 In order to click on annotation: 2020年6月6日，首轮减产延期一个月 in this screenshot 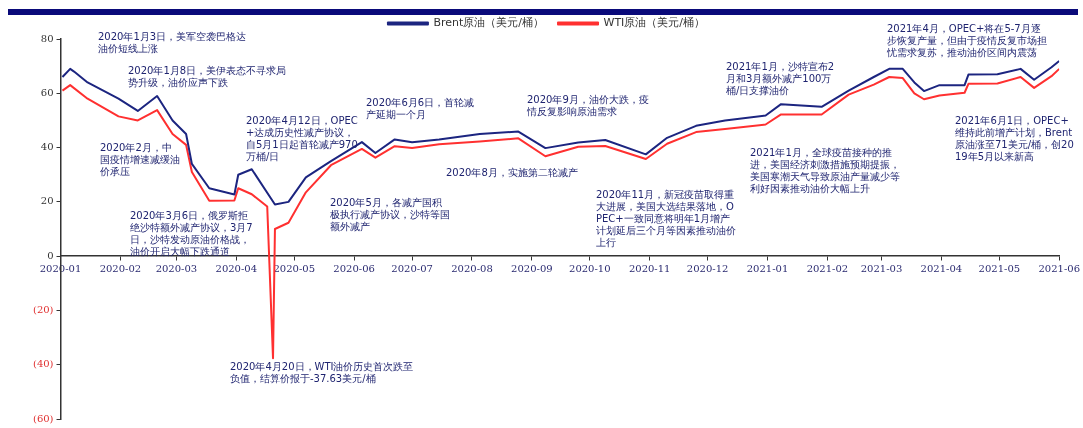, I will do `click(420, 108)`.